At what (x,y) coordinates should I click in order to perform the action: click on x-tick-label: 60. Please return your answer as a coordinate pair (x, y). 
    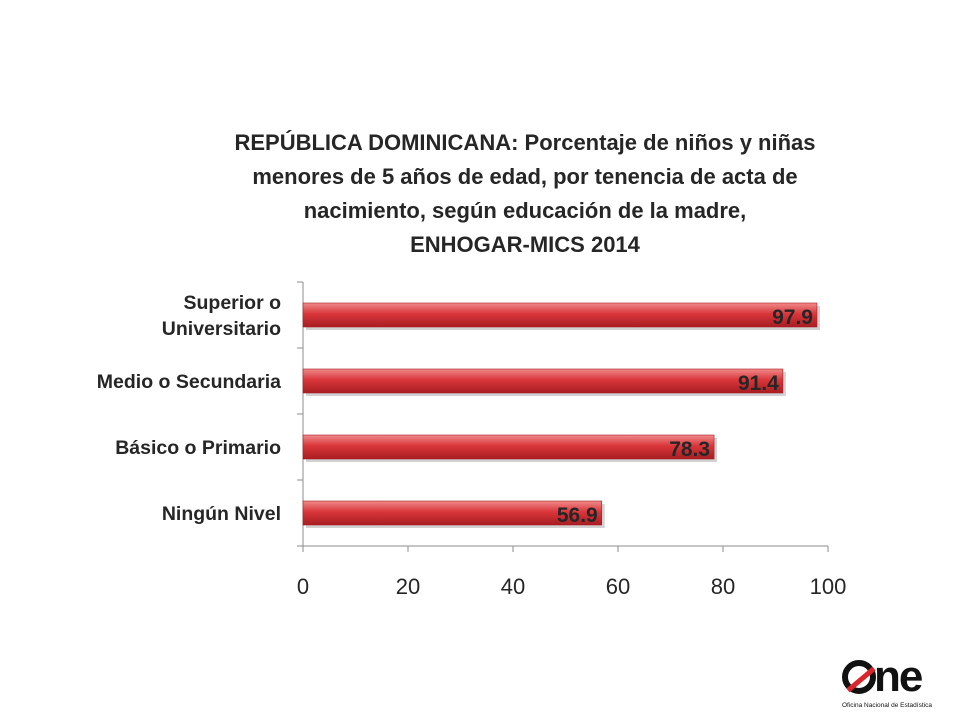
    Looking at the image, I should click on (618, 586).